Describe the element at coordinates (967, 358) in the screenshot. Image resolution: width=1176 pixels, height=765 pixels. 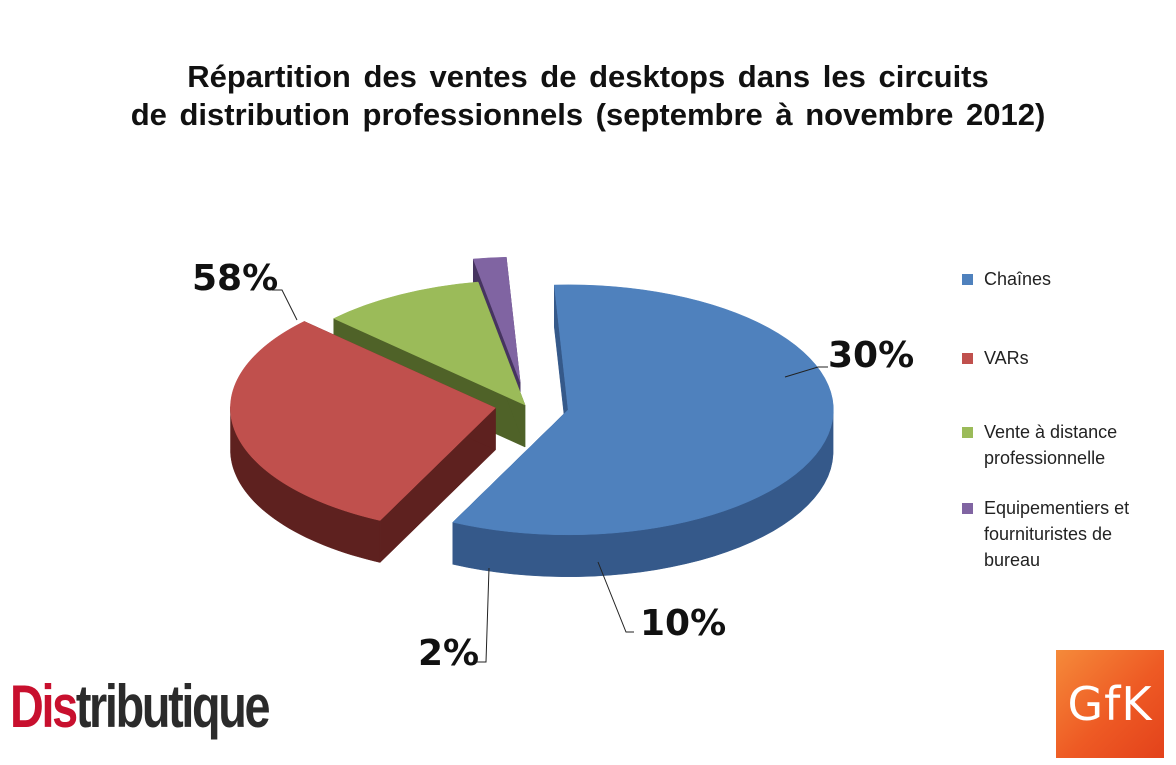
I see `legend-swatch-vars` at that location.